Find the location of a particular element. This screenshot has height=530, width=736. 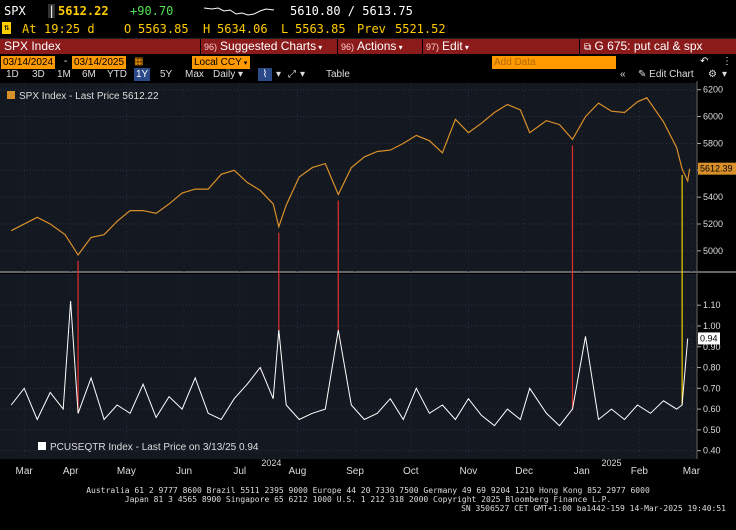

back-icon: ↶ is located at coordinates (704, 61).